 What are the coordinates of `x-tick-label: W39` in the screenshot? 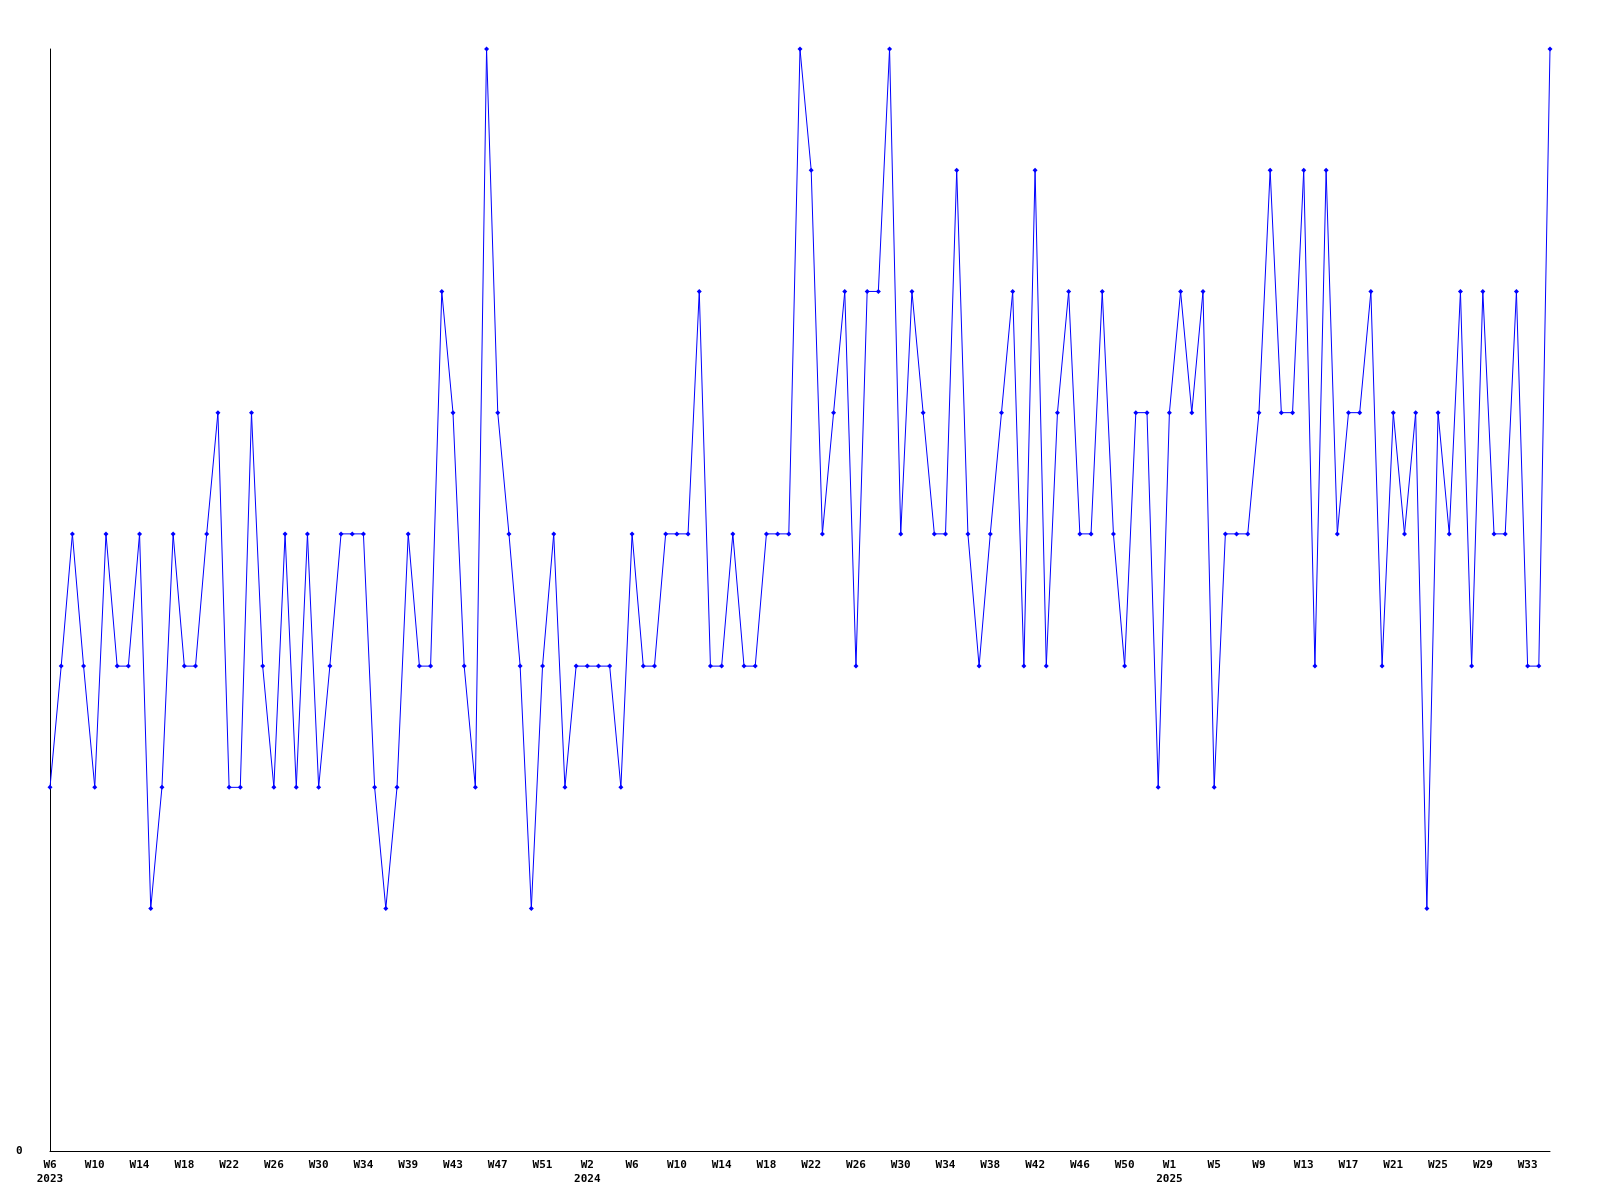 It's located at (408, 1164).